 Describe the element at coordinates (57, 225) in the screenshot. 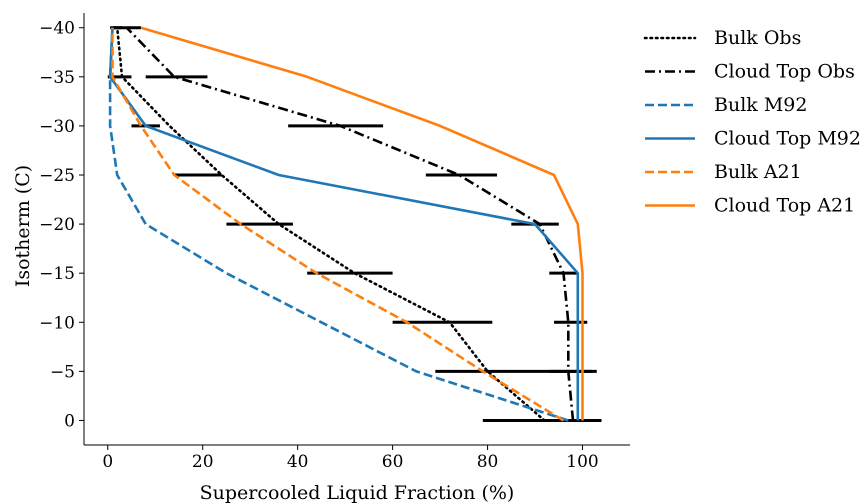

I see `y-tick-label: −20` at that location.